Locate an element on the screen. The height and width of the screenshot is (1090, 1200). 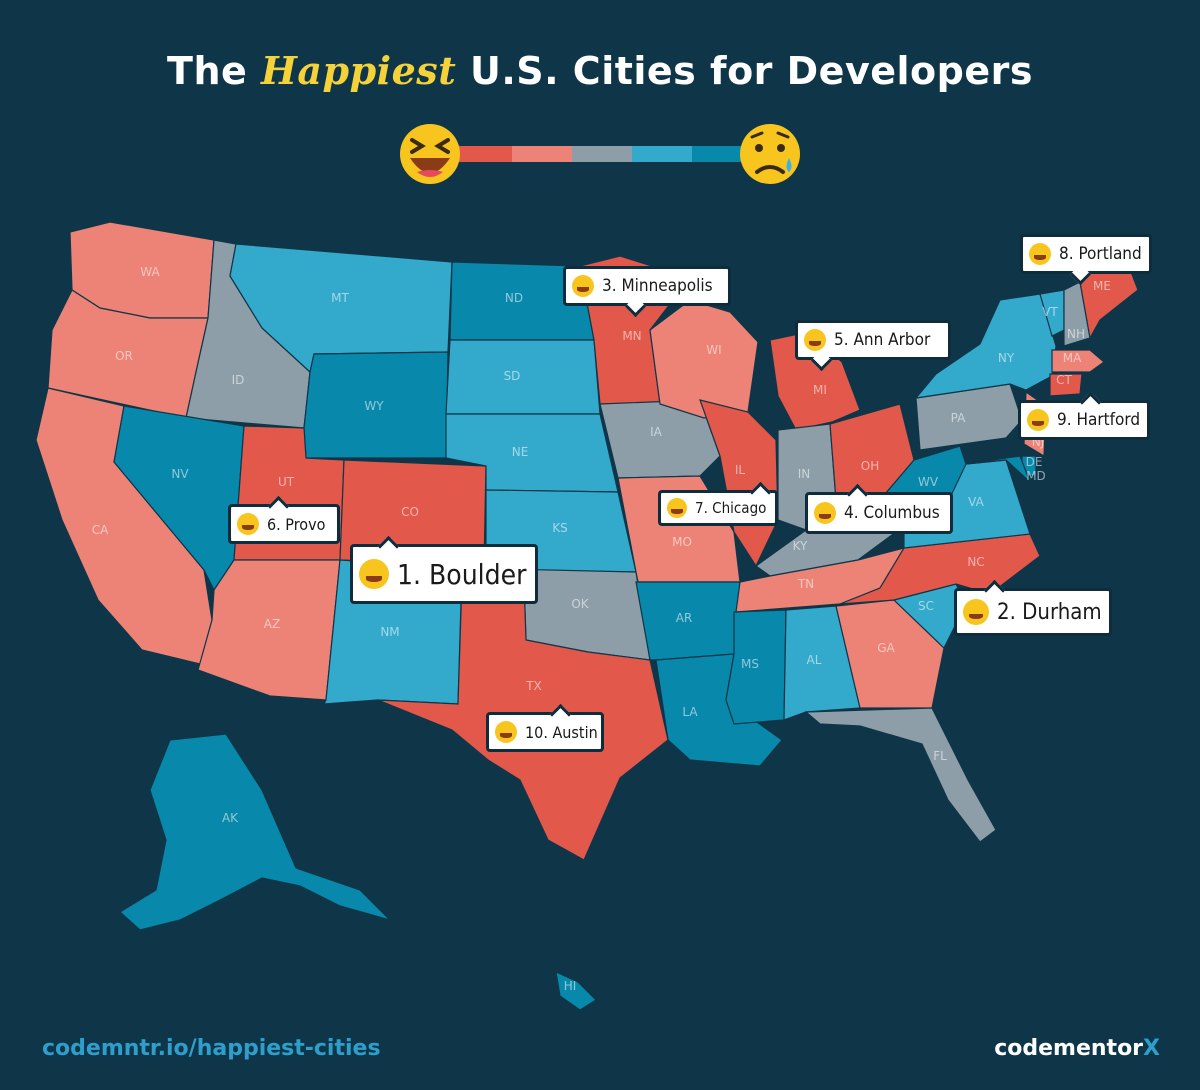
state-label-la: LA is located at coordinates (690, 712).